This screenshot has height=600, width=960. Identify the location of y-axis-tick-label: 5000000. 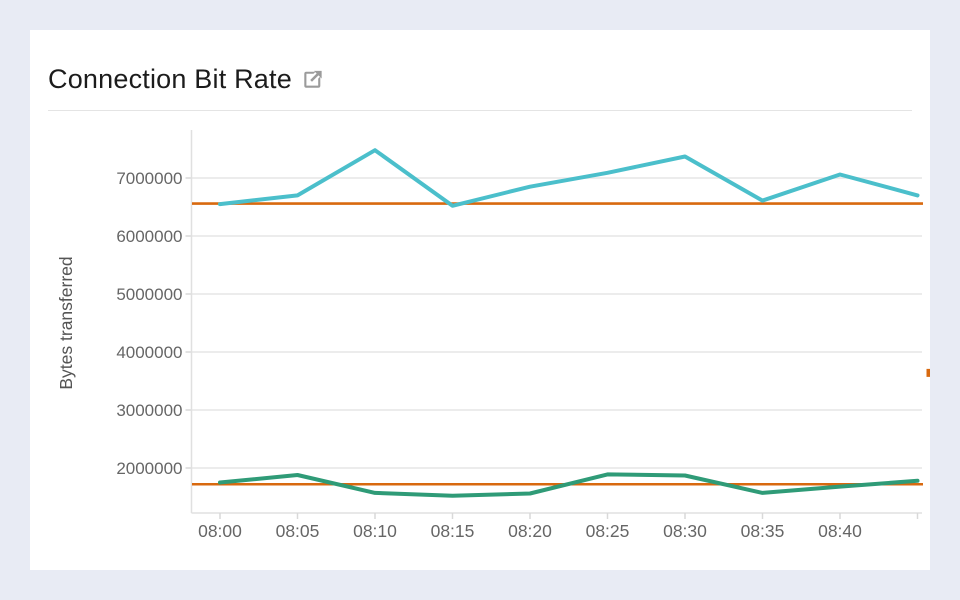
(149, 294).